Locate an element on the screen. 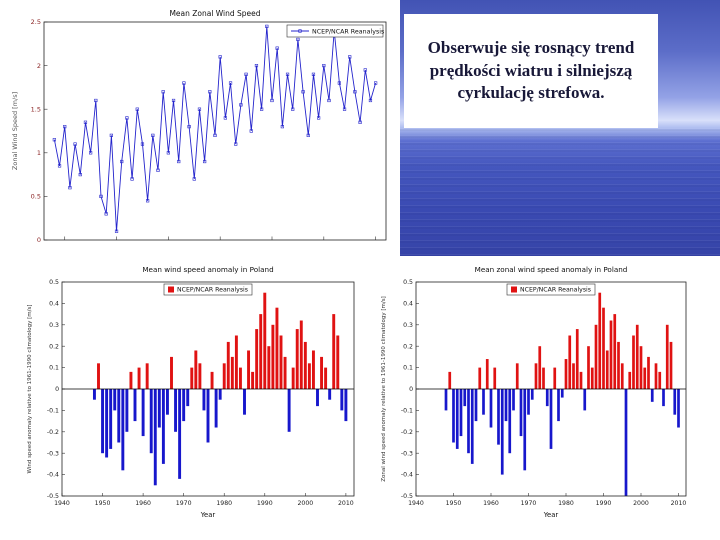 The height and width of the screenshot is (540, 720). svg-text: 0.5 is located at coordinates (54, 282).